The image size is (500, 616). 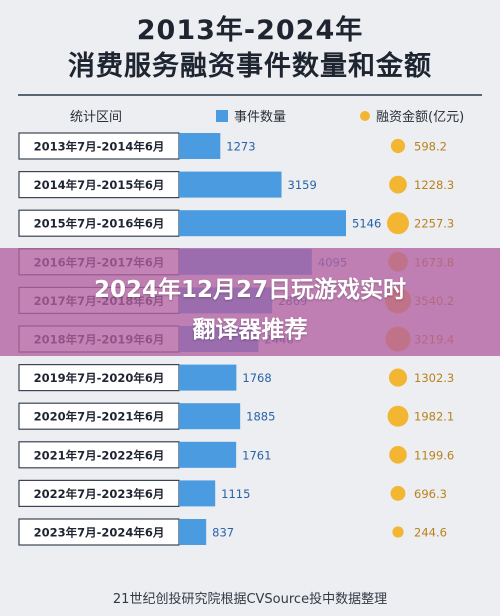 What do you see at coordinates (434, 455) in the screenshot?
I see `amount-value-label: 1199.6` at bounding box center [434, 455].